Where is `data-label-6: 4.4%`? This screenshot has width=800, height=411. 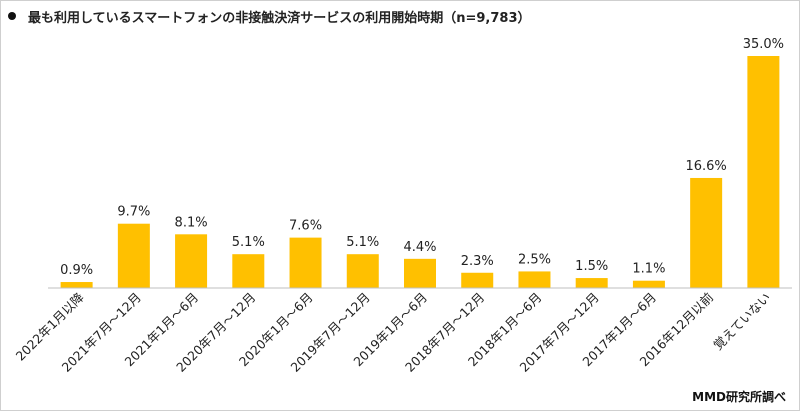 data-label-6: 4.4% is located at coordinates (419, 247).